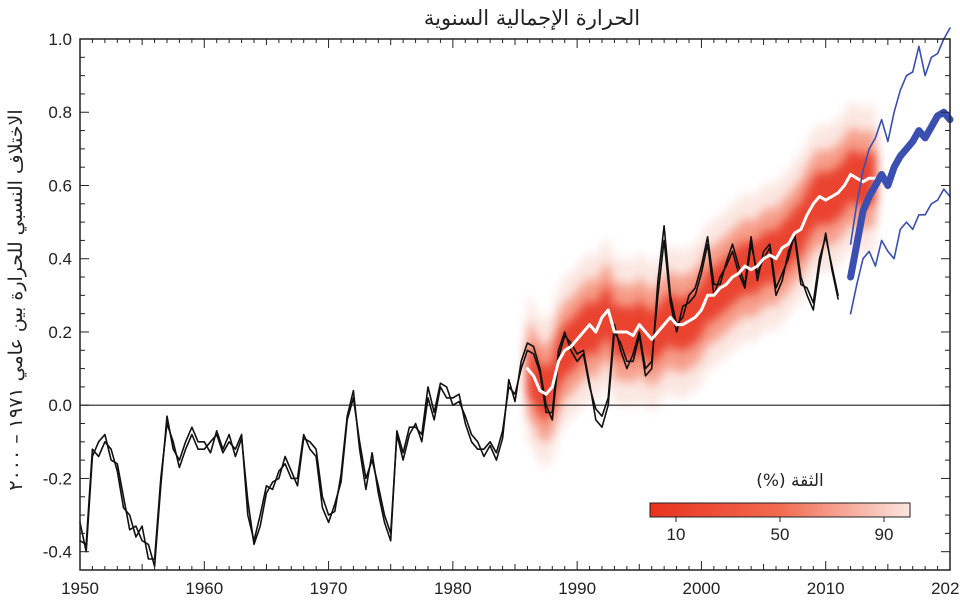 Image resolution: width=960 pixels, height=605 pixels. I want to click on y-tick-label: 0.8, so click(60, 112).